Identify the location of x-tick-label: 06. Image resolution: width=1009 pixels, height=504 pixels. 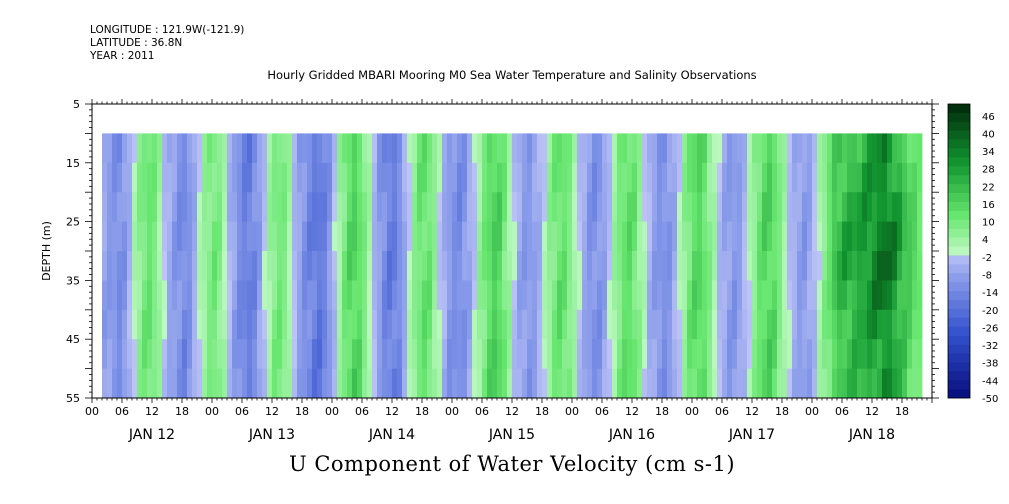
(842, 411).